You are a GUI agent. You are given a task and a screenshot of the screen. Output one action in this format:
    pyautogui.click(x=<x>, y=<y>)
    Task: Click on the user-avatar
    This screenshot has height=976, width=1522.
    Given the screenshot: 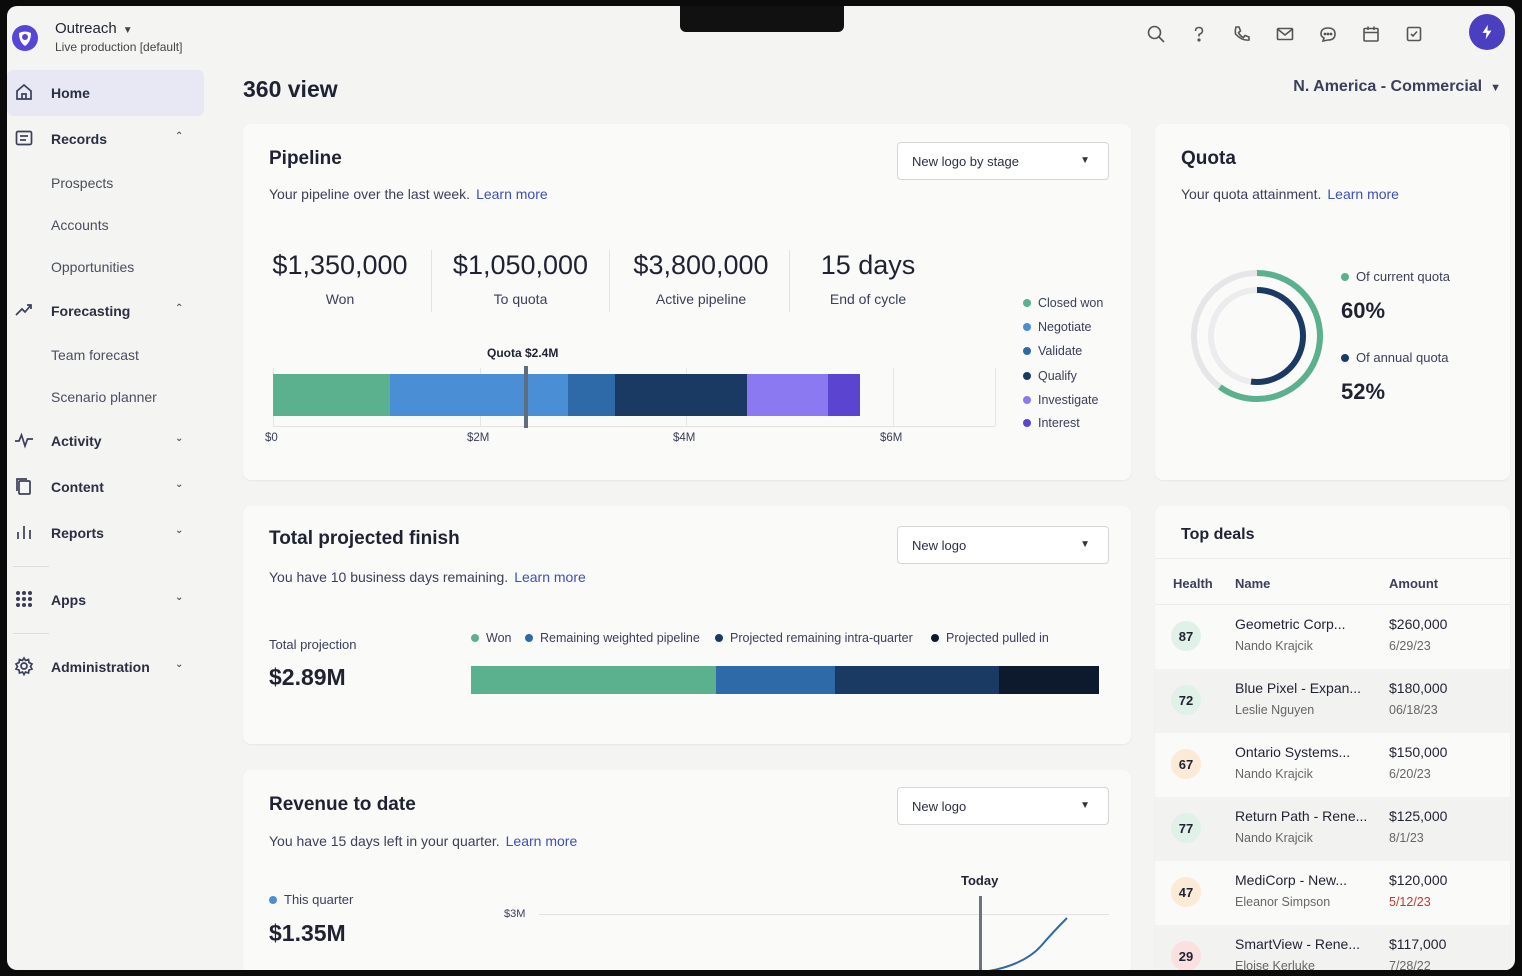 What is the action you would take?
    pyautogui.click(x=1487, y=32)
    